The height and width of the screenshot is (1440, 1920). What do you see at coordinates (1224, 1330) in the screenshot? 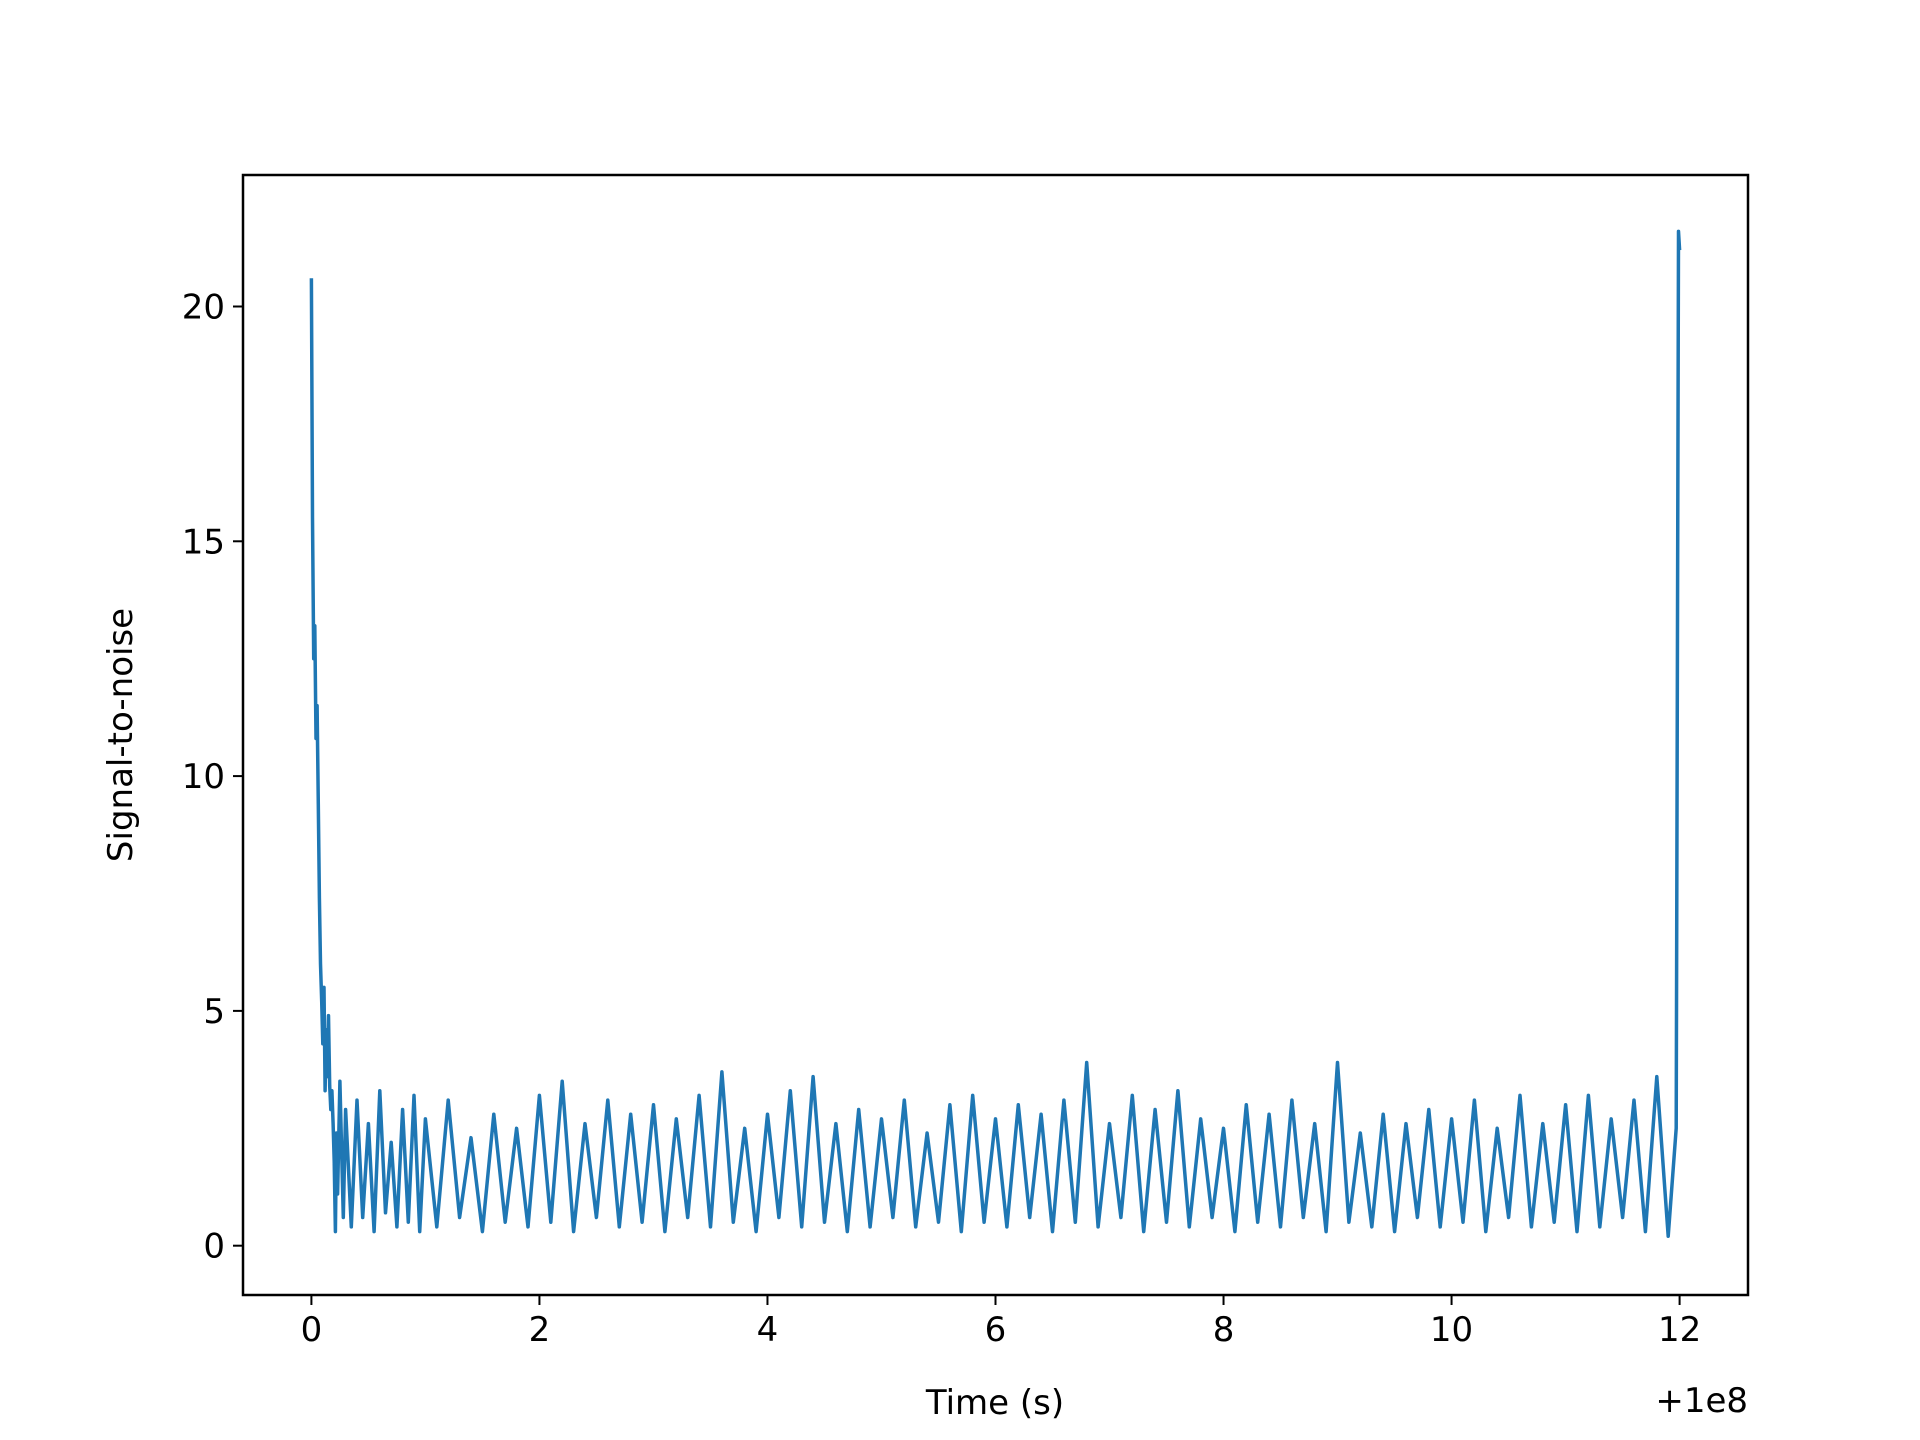
I see `x-tick-label: 8` at bounding box center [1224, 1330].